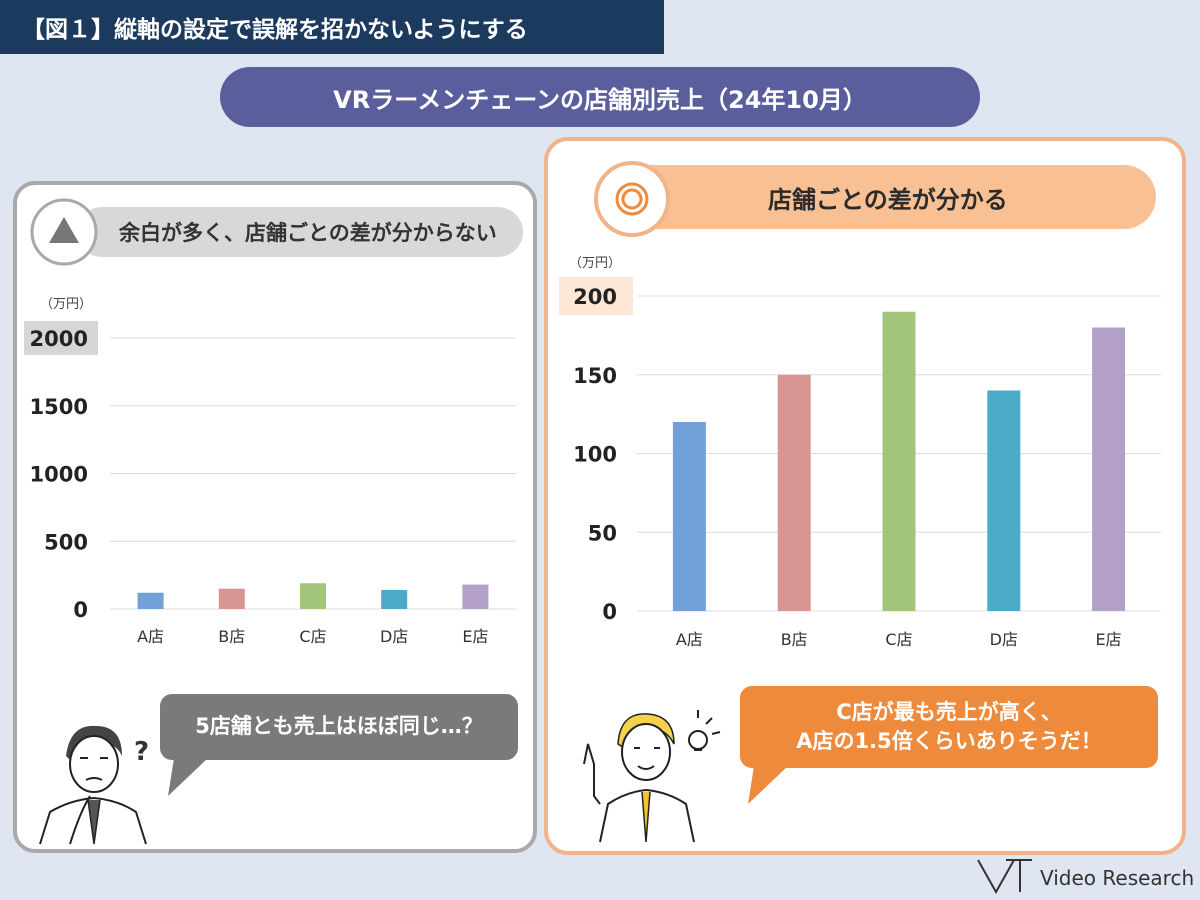  Describe the element at coordinates (1117, 878) in the screenshot. I see `logo-text: Video Research` at that location.